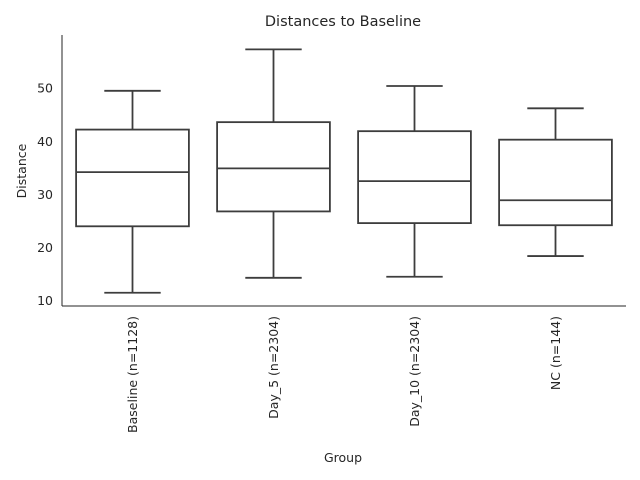 This screenshot has width=640, height=480. Describe the element at coordinates (45, 88) in the screenshot. I see `y-tick-label: 50` at that location.